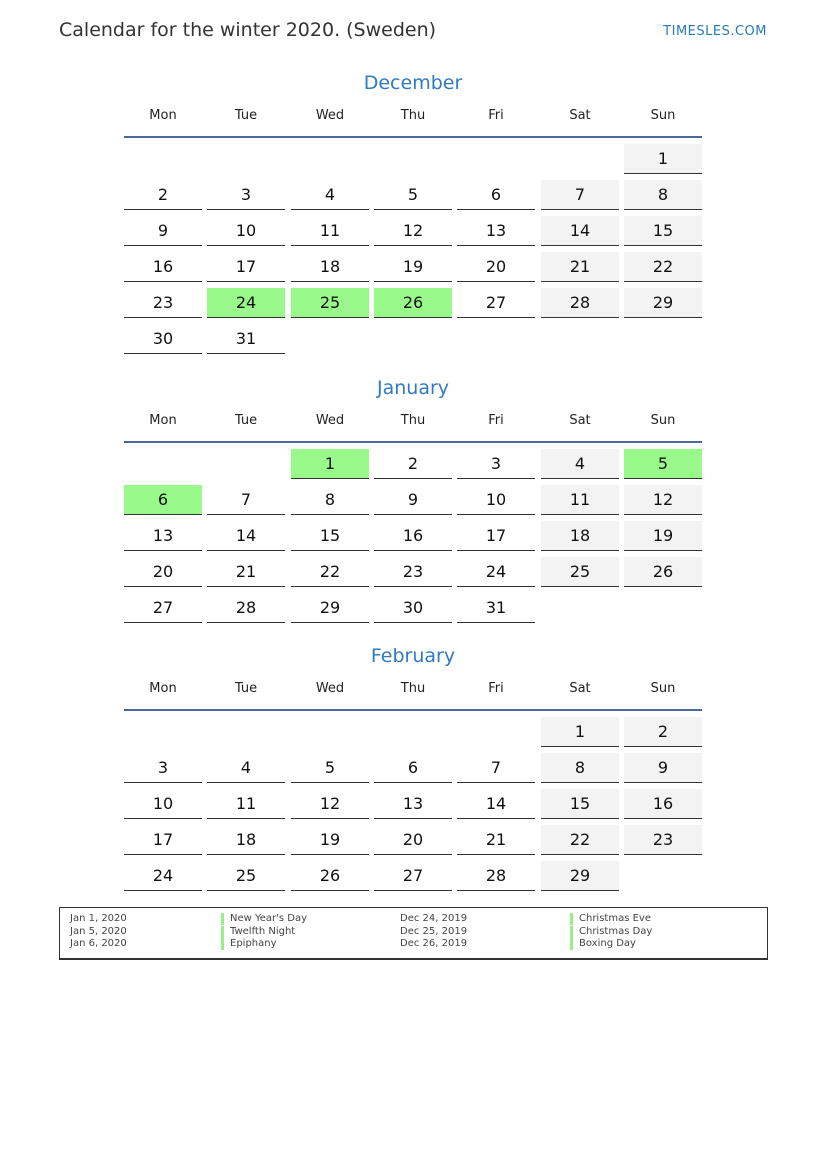 This screenshot has width=827, height=1169. What do you see at coordinates (603, 944) in the screenshot?
I see `holiday-name: Boxing Day` at bounding box center [603, 944].